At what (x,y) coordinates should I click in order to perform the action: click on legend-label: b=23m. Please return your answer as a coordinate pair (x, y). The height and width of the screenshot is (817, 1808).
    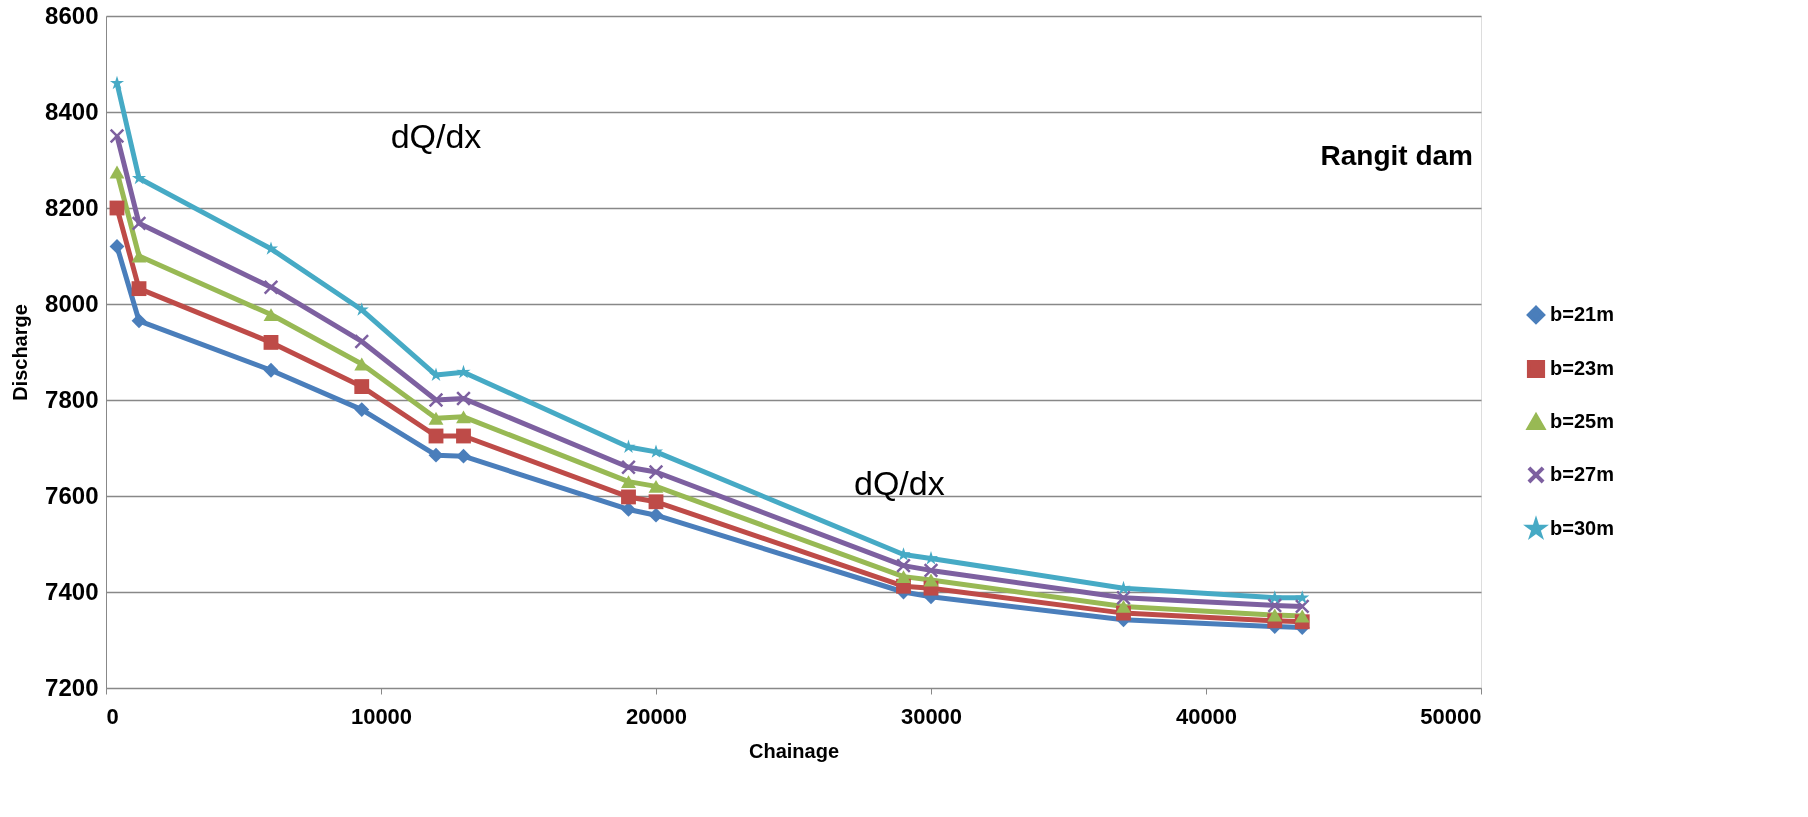
    Looking at the image, I should click on (1582, 367).